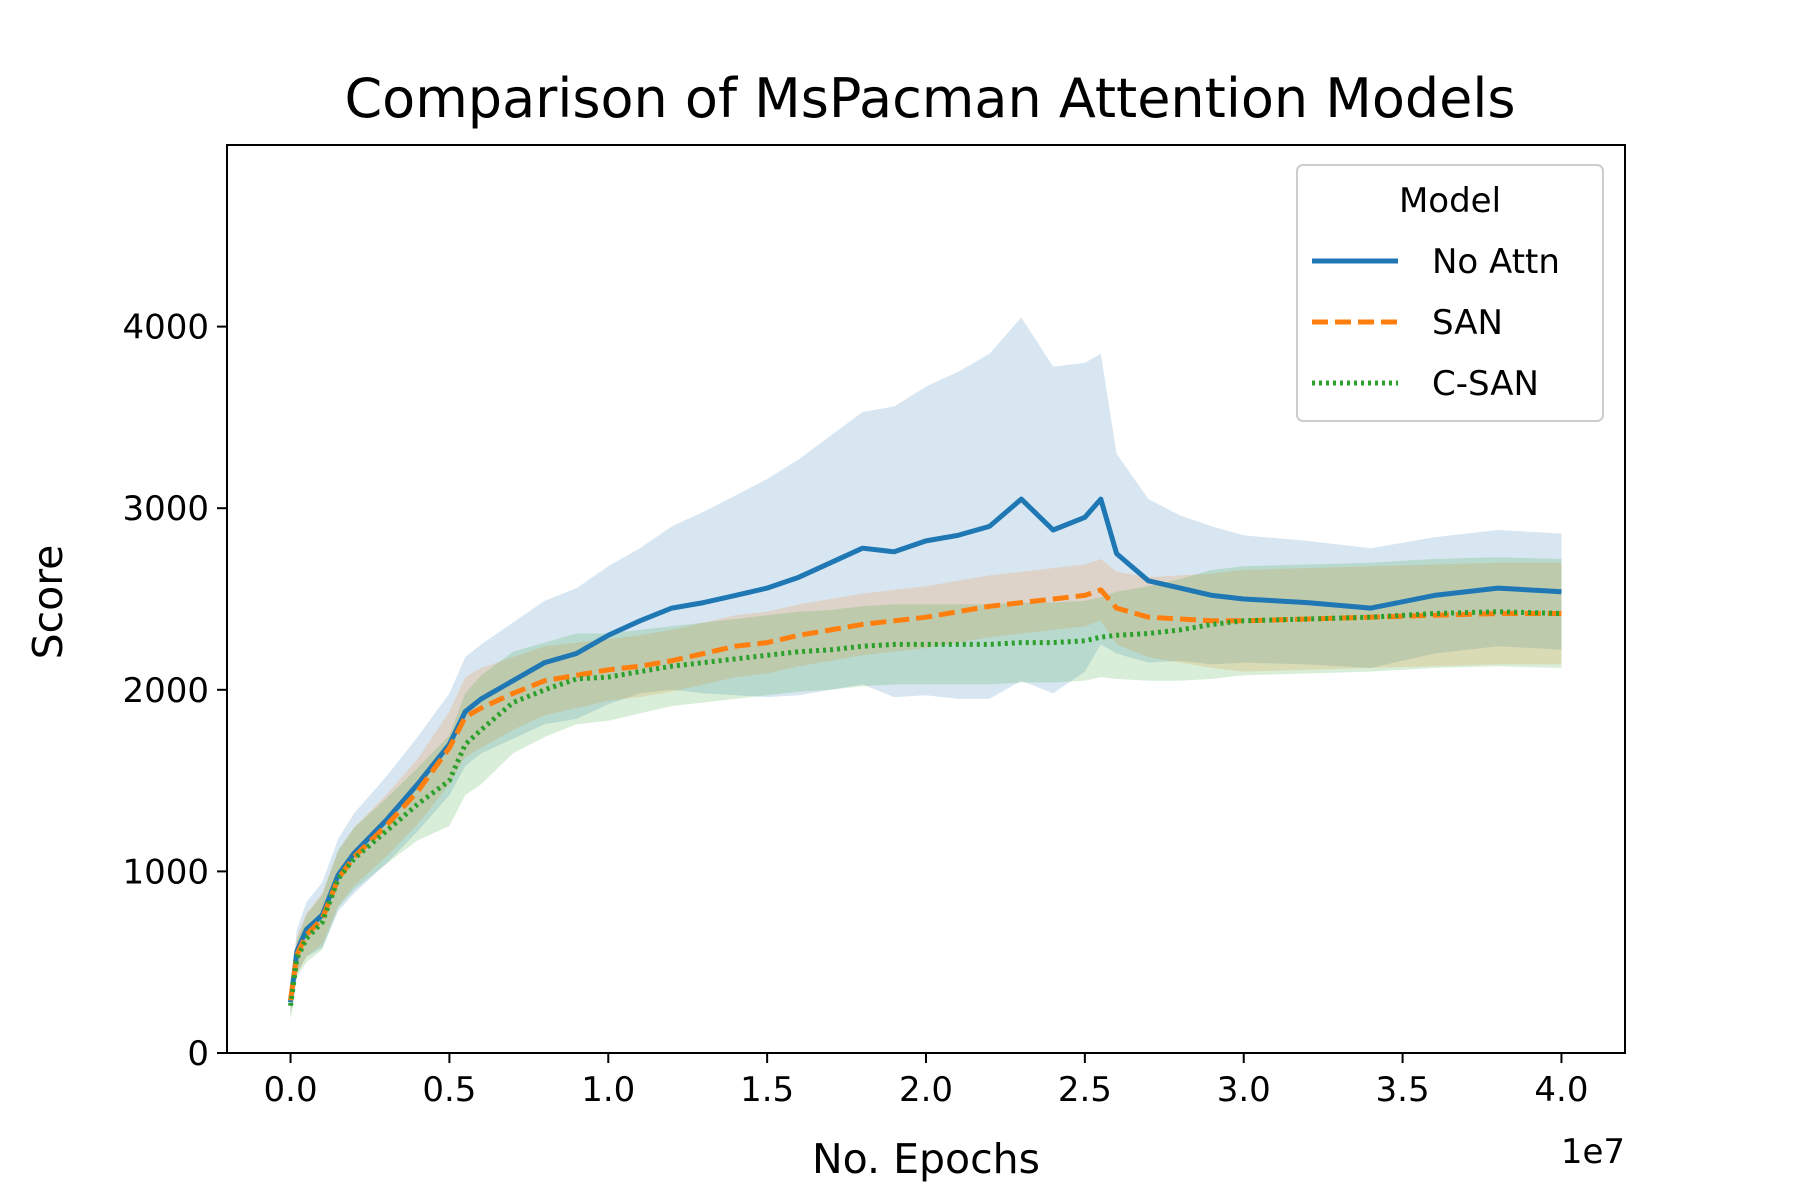 The width and height of the screenshot is (1800, 1200). What do you see at coordinates (165, 328) in the screenshot?
I see `y-tick-label: 4000` at bounding box center [165, 328].